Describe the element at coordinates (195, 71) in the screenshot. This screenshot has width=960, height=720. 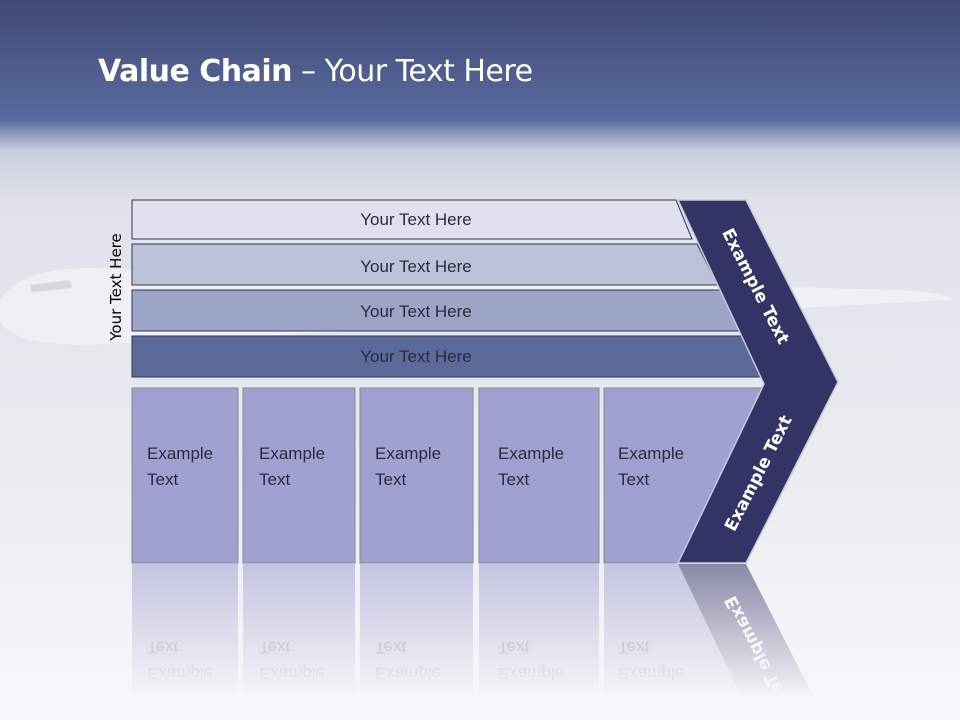
I see `title-bold: Value Chain` at that location.